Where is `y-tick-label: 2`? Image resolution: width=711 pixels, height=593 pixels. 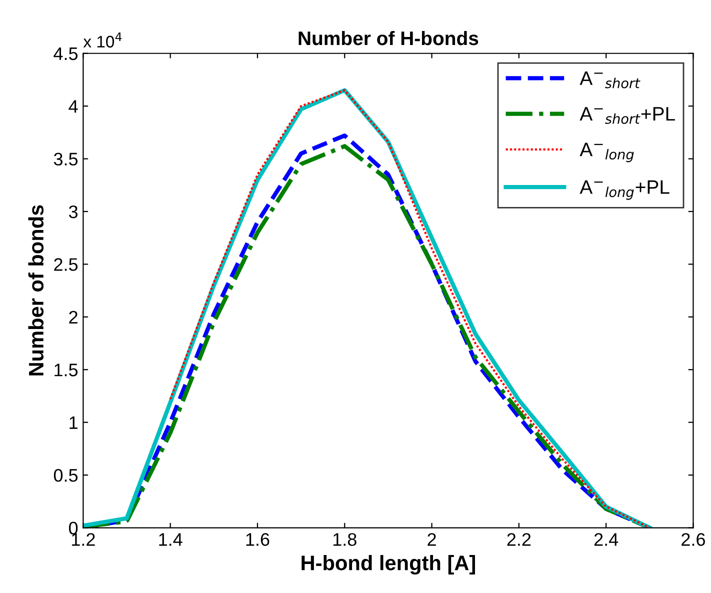 y-tick-label: 2 is located at coordinates (73, 317).